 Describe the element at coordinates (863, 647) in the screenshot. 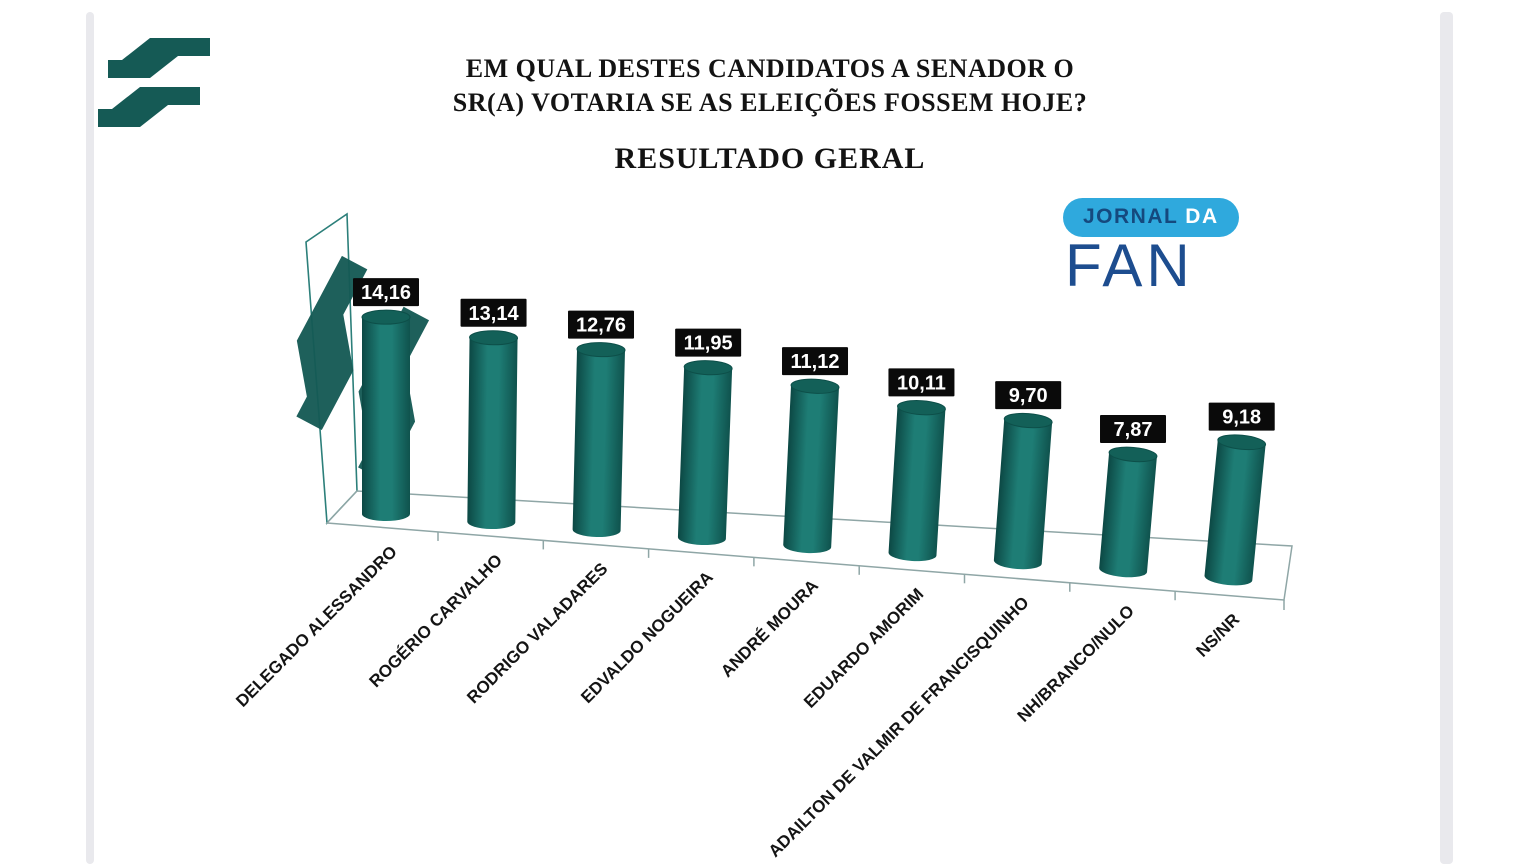

I see `category-label: EDUARDO AMORIM` at that location.